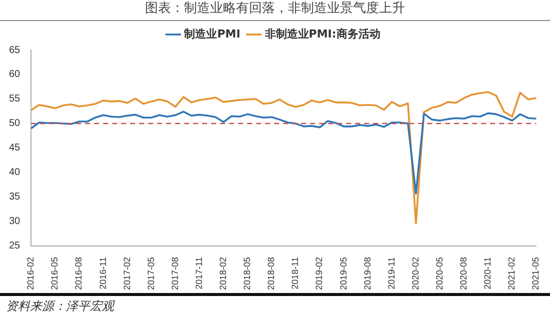  I want to click on x-tick-label: 2021-02, so click(511, 273).